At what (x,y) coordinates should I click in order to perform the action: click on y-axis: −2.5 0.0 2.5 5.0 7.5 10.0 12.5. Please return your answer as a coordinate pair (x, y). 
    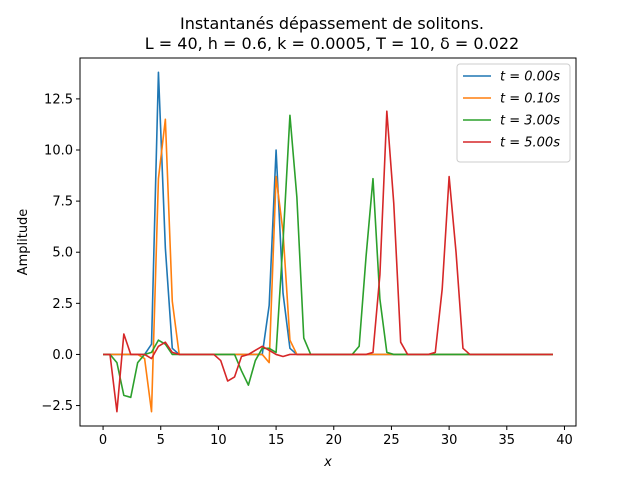
    Looking at the image, I should click on (60, 253).